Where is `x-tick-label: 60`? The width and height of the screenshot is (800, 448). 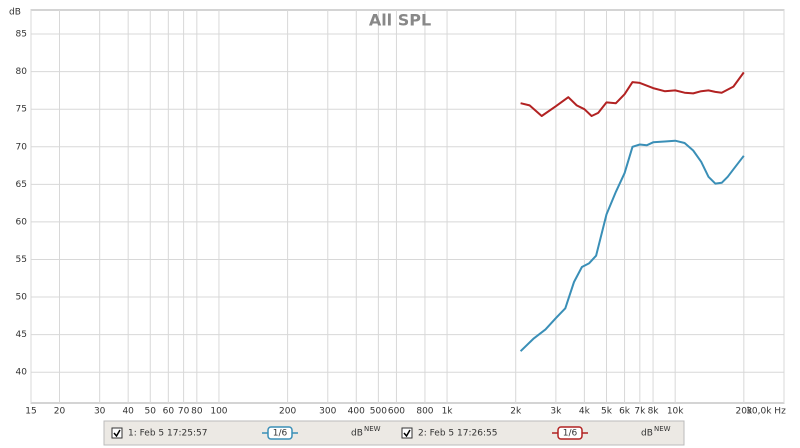
x-tick-label: 60 is located at coordinates (169, 412).